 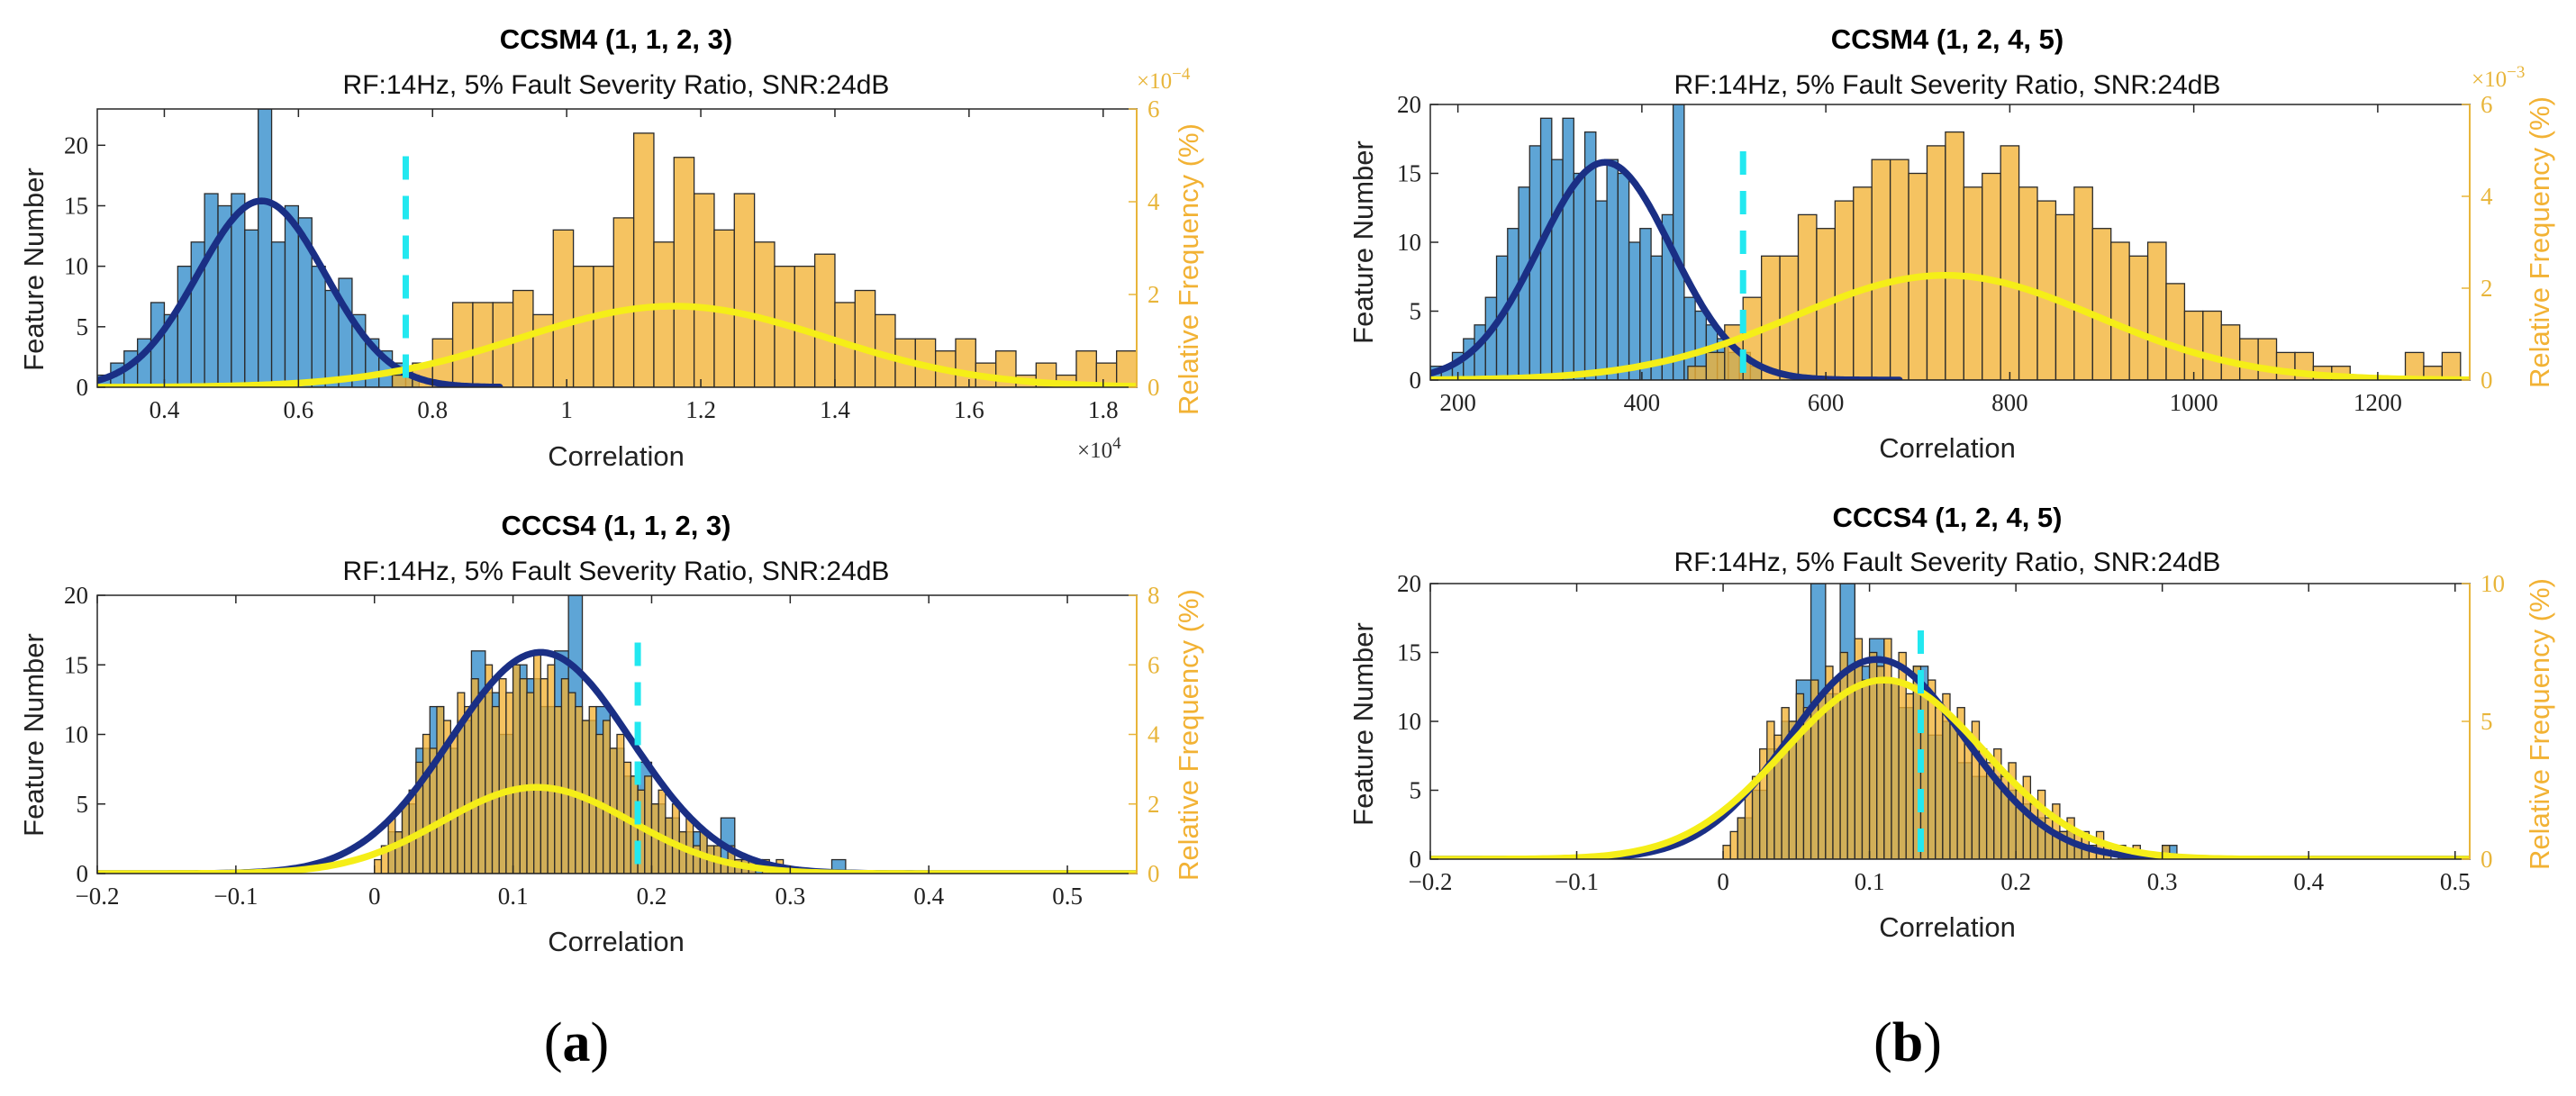 I want to click on x-tick-label: 0.1, so click(x=1870, y=881).